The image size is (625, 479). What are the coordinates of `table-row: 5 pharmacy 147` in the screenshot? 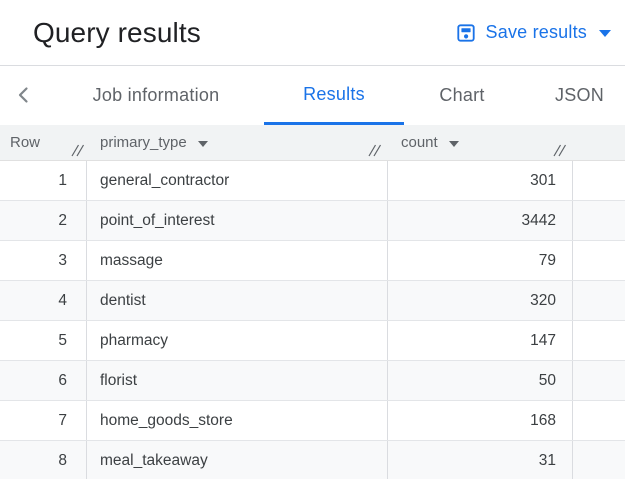 It's located at (312, 341).